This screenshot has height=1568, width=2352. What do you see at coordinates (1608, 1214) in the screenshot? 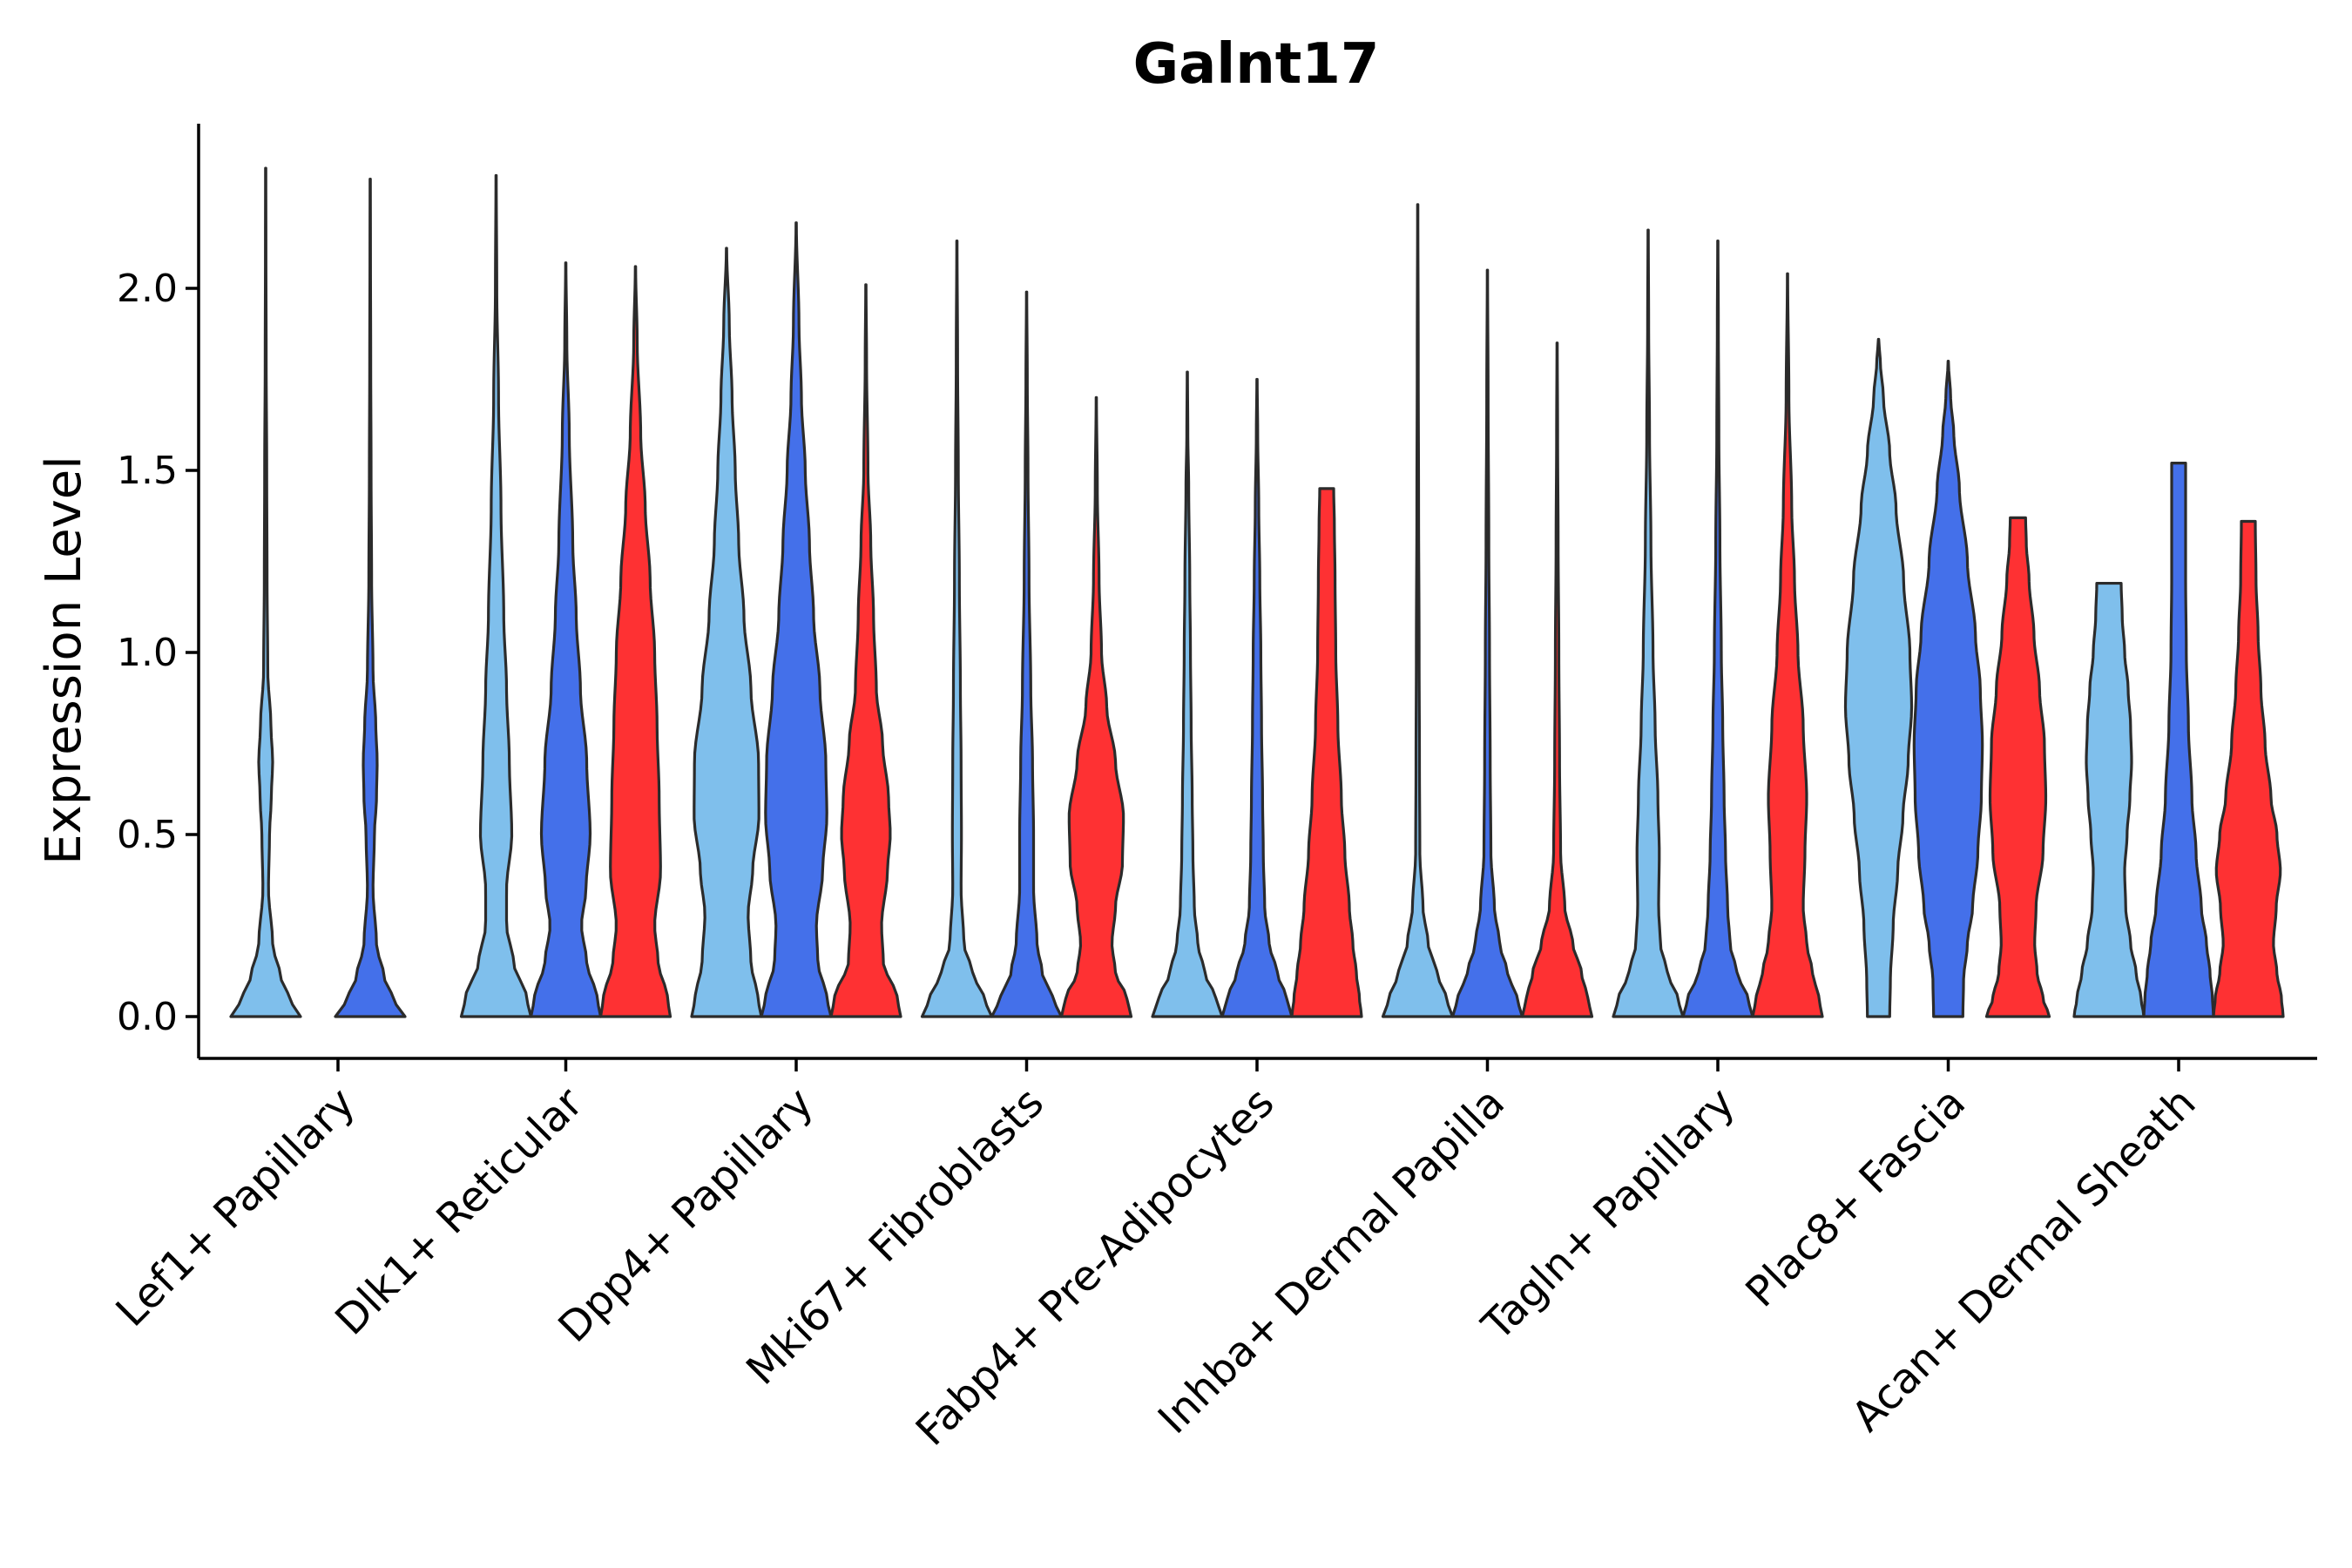
I see `x-tick-label: Tagln+ Papillary` at bounding box center [1608, 1214].